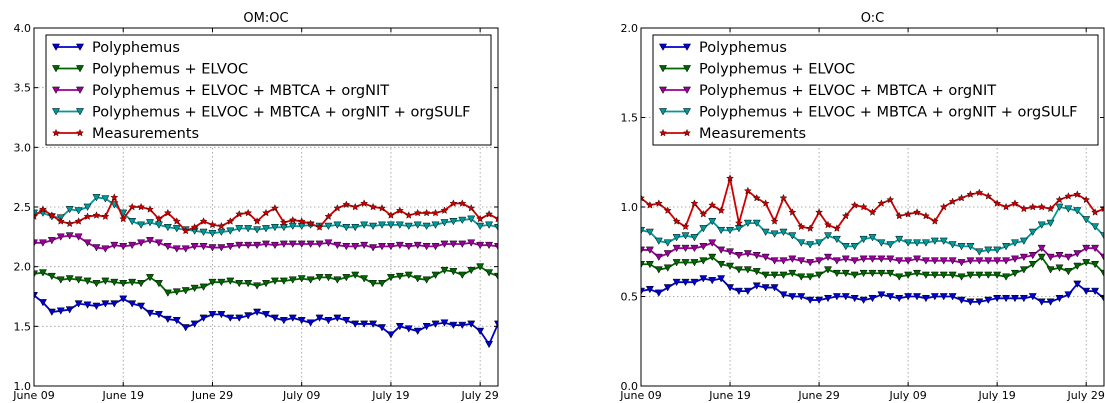  I want to click on legend-box, so click(875, 90).